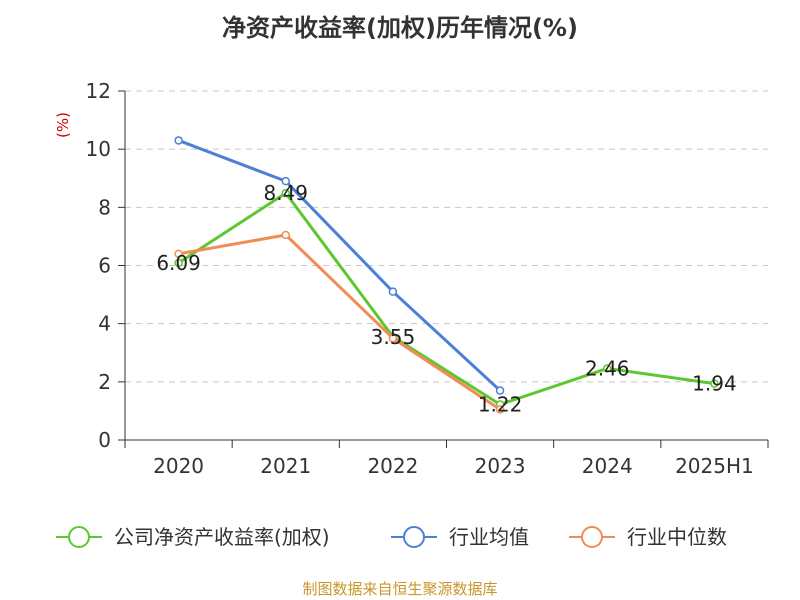 The height and width of the screenshot is (600, 800). What do you see at coordinates (489, 537) in the screenshot?
I see `legend-label: 行业均值` at bounding box center [489, 537].